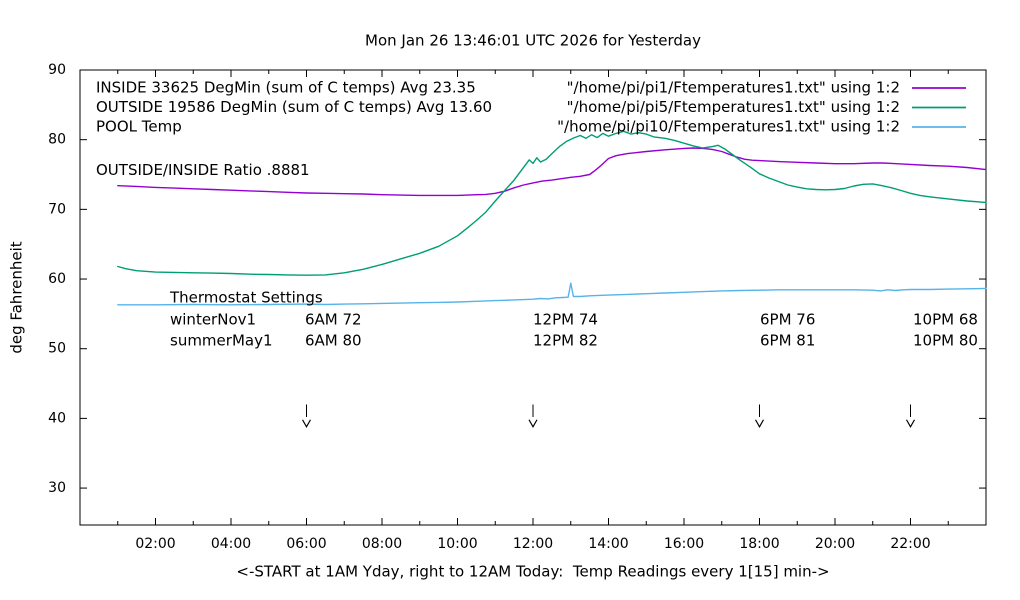 Image resolution: width=1020 pixels, height=600 pixels. What do you see at coordinates (57, 418) in the screenshot?
I see `y-tick-label: 40` at bounding box center [57, 418].